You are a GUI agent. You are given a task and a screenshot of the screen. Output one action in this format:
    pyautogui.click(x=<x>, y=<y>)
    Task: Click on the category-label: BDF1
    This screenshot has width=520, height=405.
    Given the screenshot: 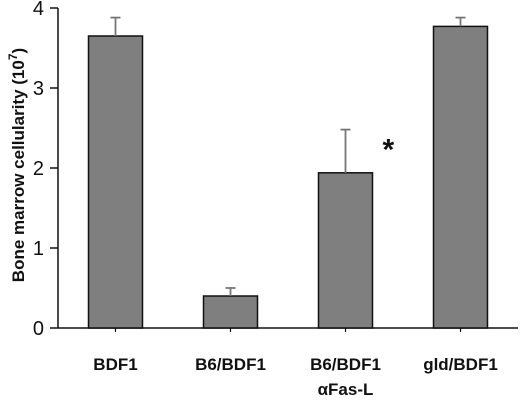 What is the action you would take?
    pyautogui.click(x=115, y=364)
    